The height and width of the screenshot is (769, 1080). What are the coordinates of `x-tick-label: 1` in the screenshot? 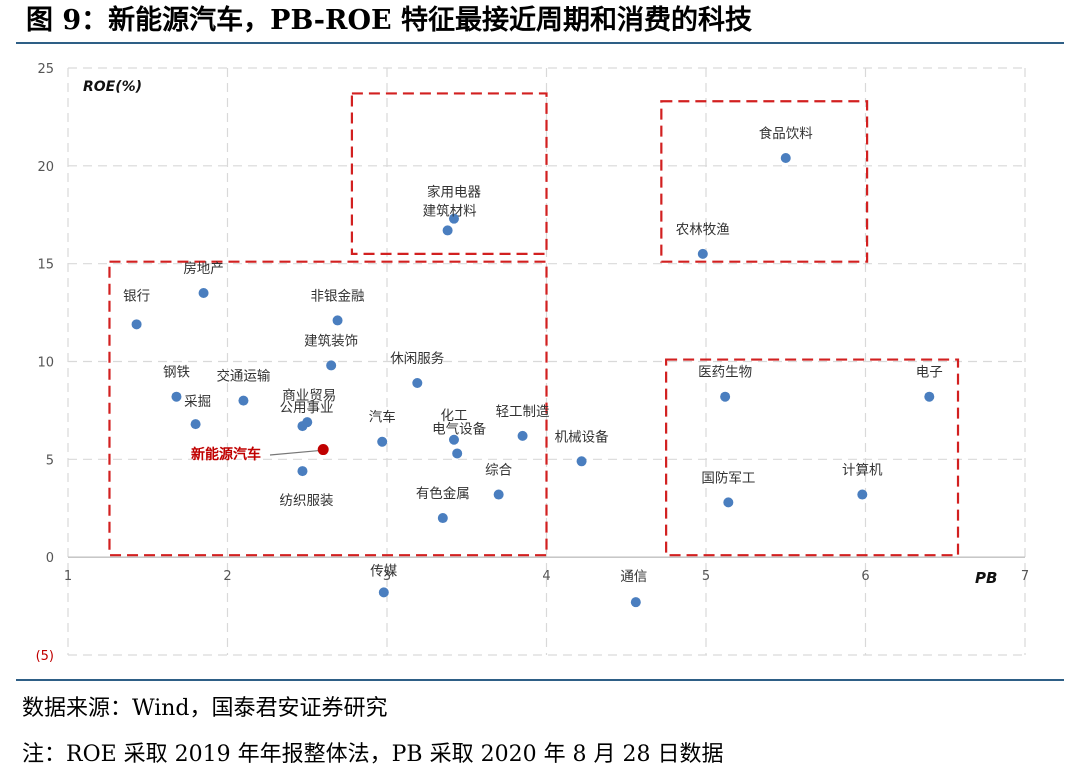 It's located at (68, 576).